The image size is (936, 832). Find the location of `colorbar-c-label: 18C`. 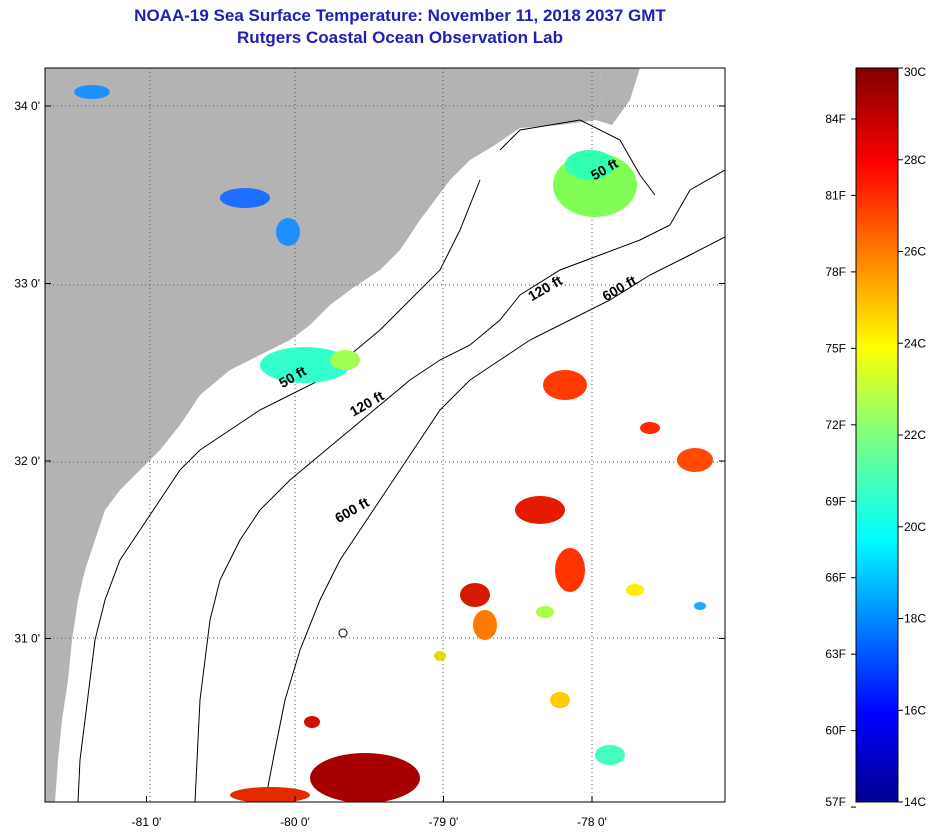

colorbar-c-label: 18C is located at coordinates (915, 619).